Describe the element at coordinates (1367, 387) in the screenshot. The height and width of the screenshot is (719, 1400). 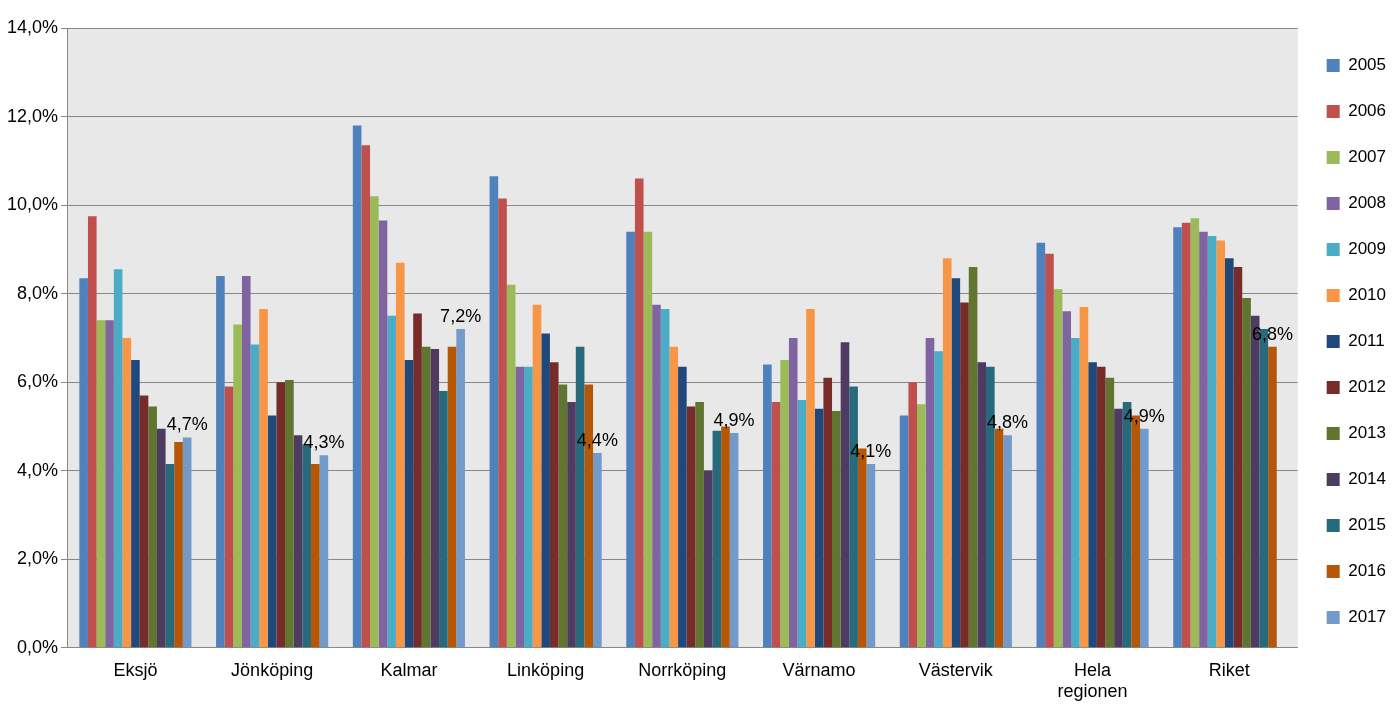
I see `legend-label: 2012` at that location.